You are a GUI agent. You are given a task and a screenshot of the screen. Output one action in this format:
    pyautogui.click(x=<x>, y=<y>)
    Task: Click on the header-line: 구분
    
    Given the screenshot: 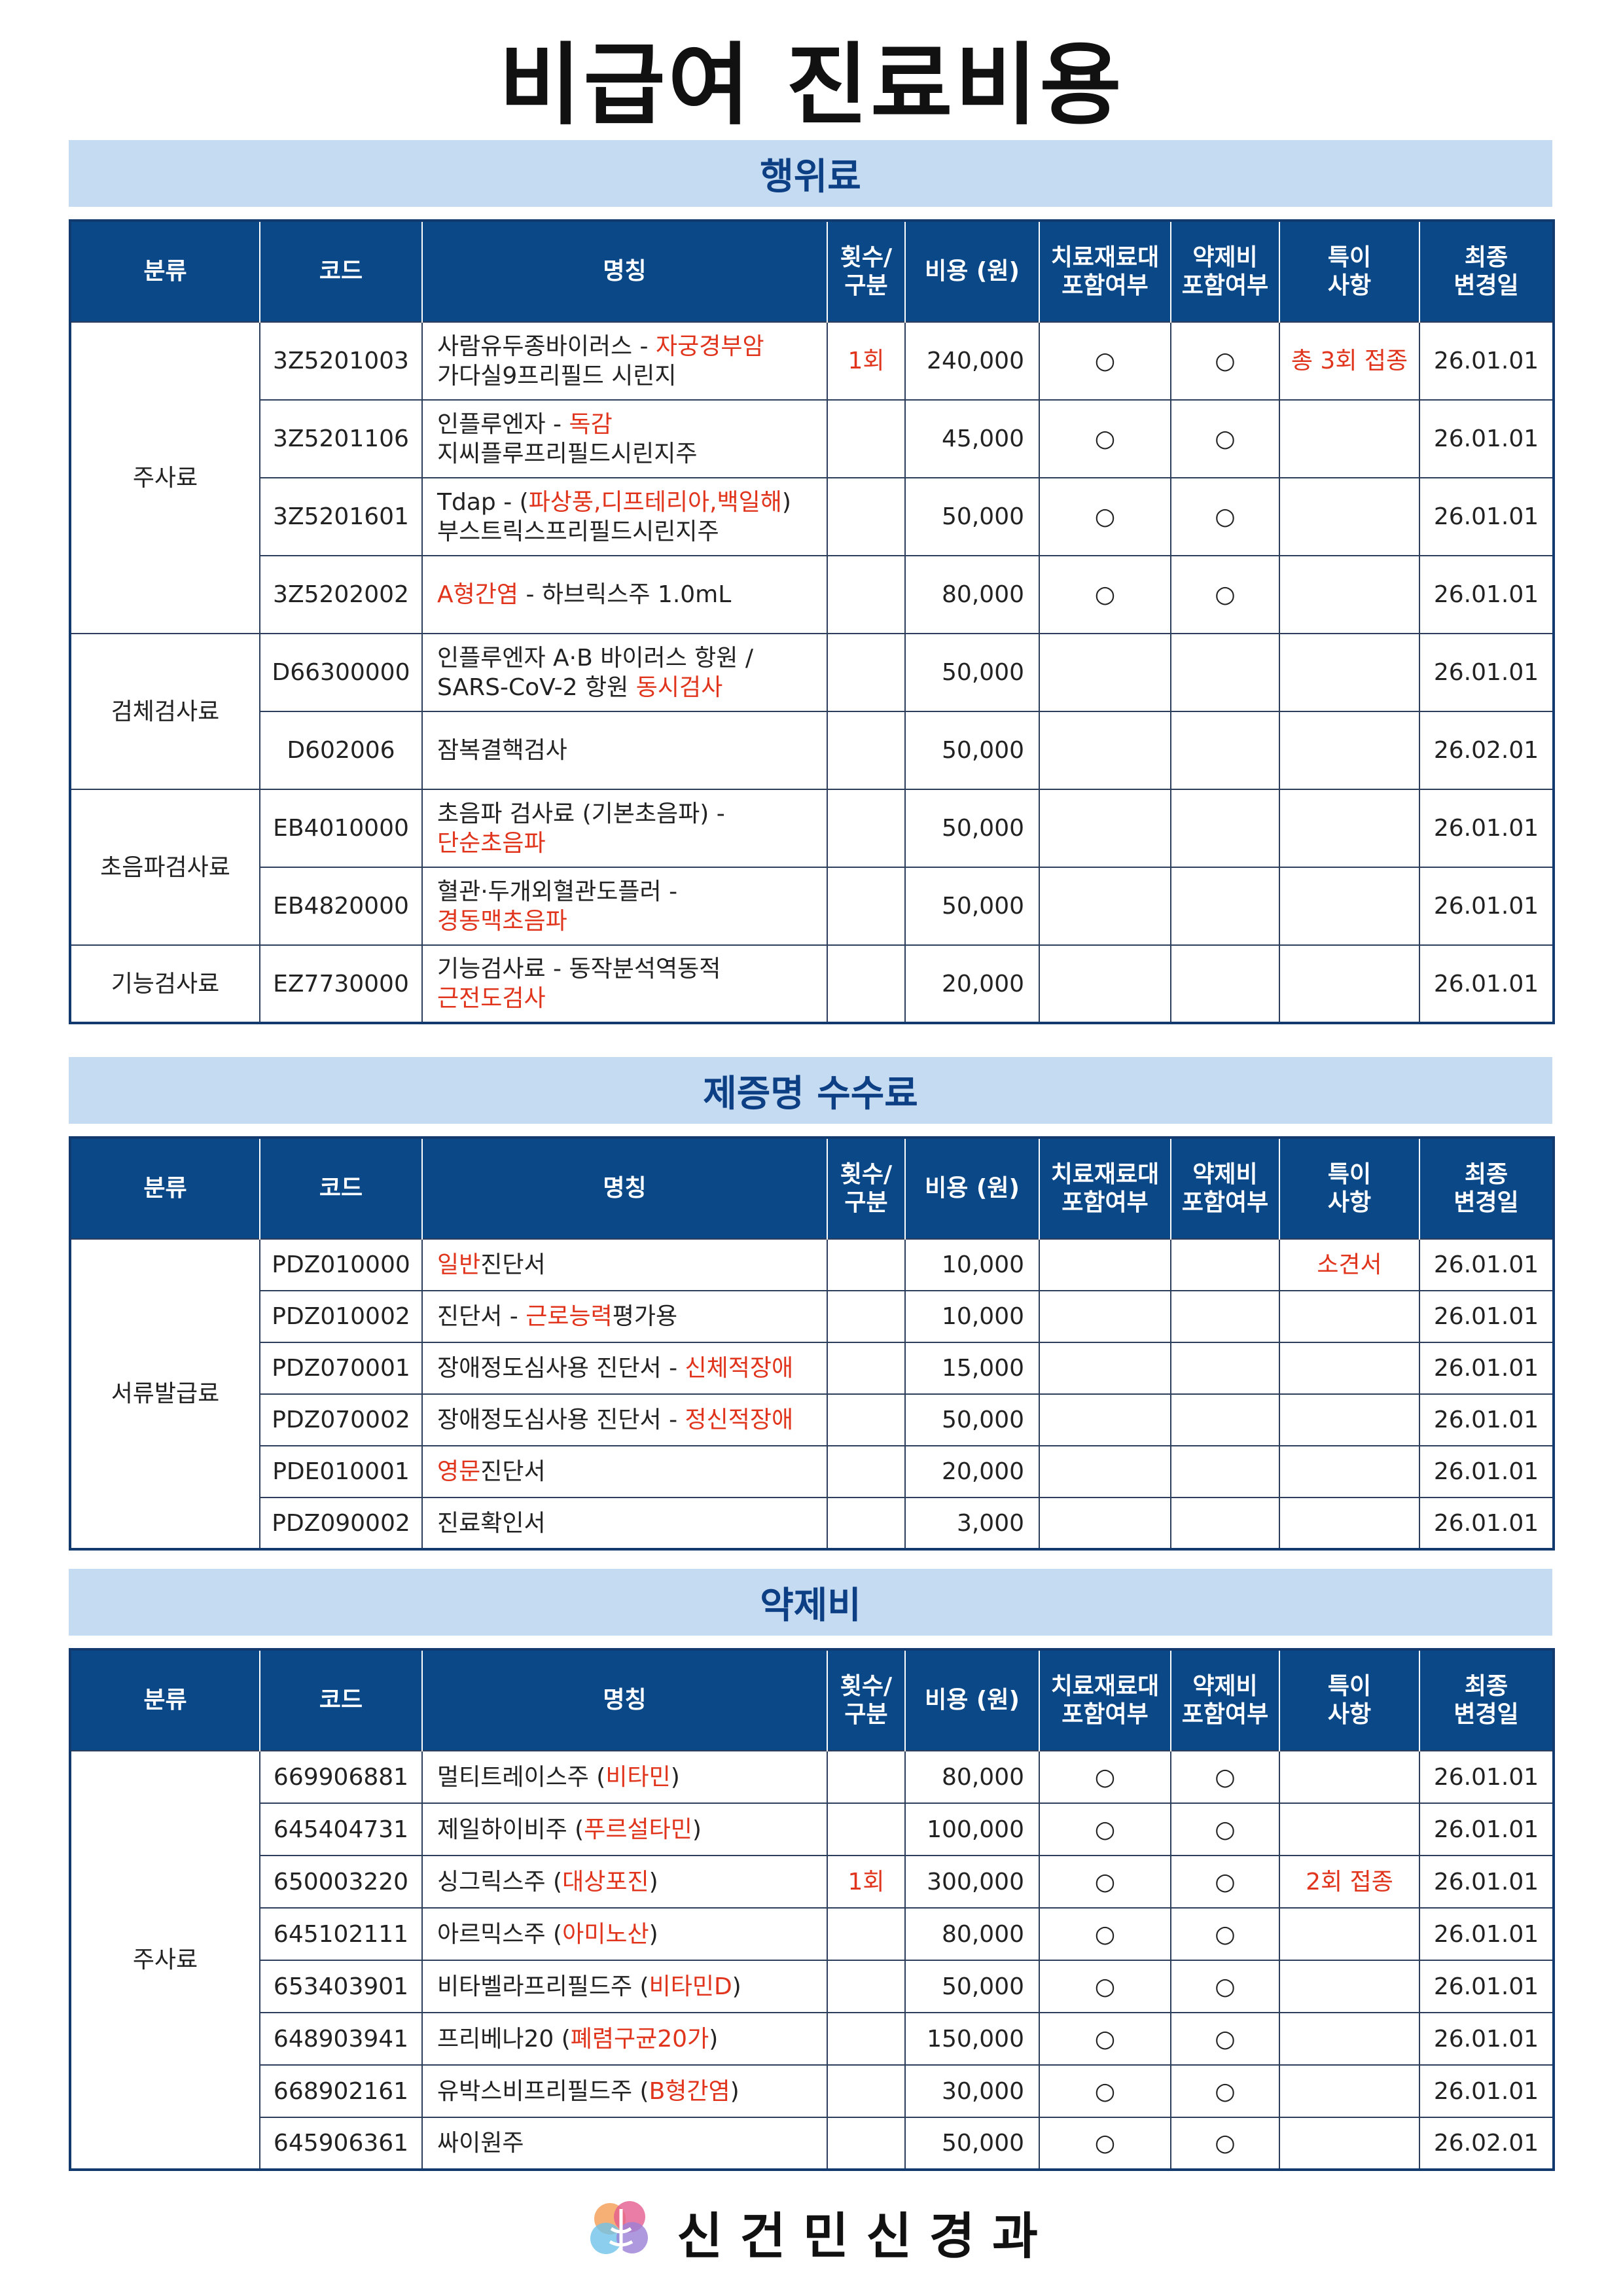 What is the action you would take?
    pyautogui.click(x=866, y=1202)
    